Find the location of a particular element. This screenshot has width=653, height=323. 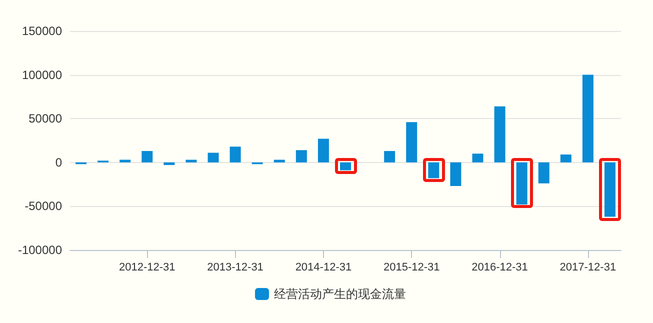

y-tick-label: 50000 is located at coordinates (45, 119).